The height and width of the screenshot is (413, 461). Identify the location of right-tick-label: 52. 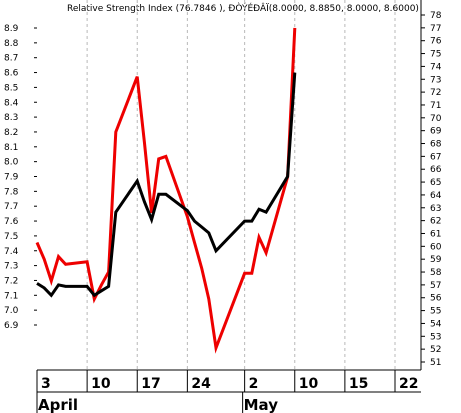
(435, 350).